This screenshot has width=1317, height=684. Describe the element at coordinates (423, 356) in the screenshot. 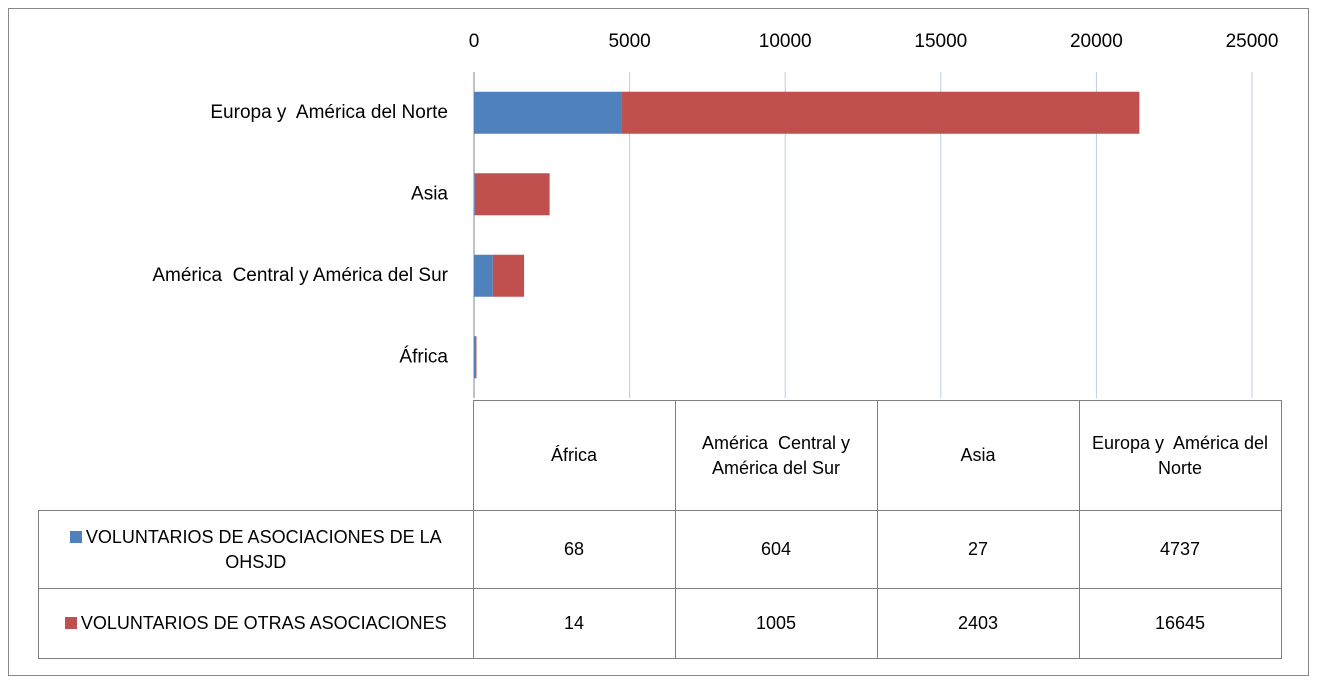

I see `y-tick-label: África` at that location.